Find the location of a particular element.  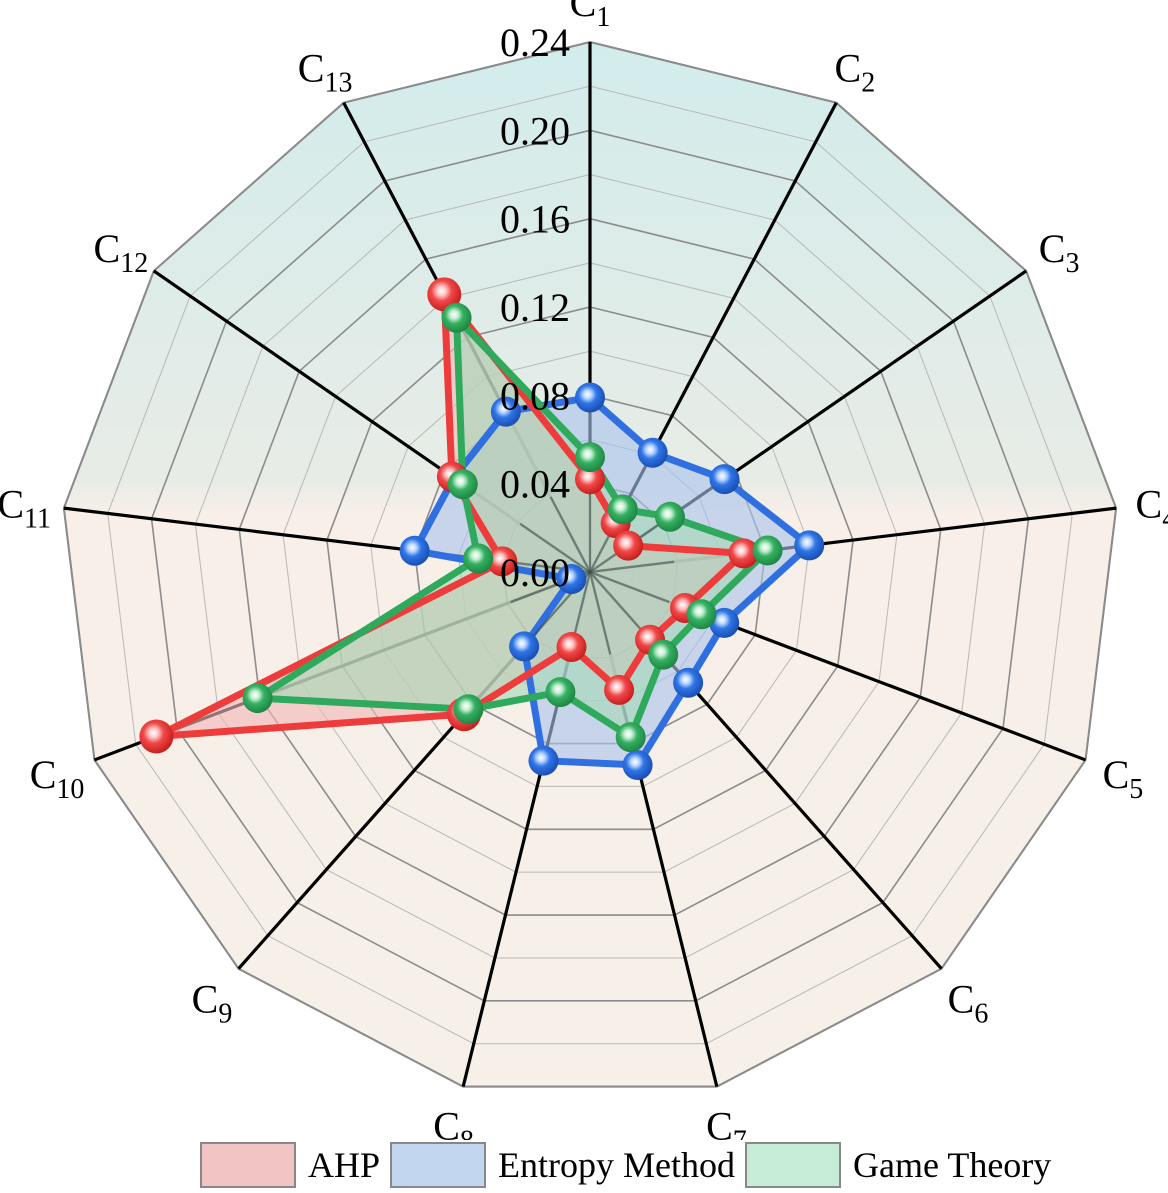

axis-label-c5: C5 is located at coordinates (1123, 778).